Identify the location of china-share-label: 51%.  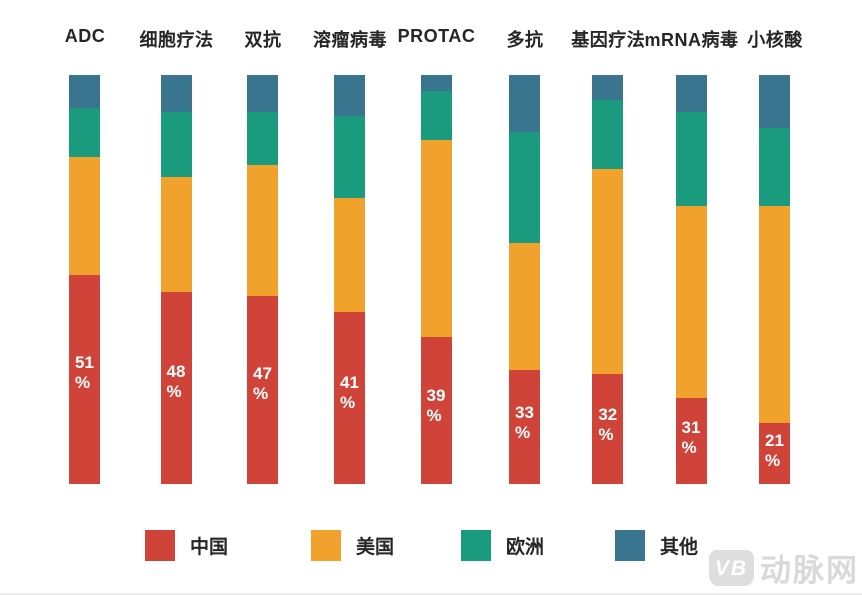
(84, 373).